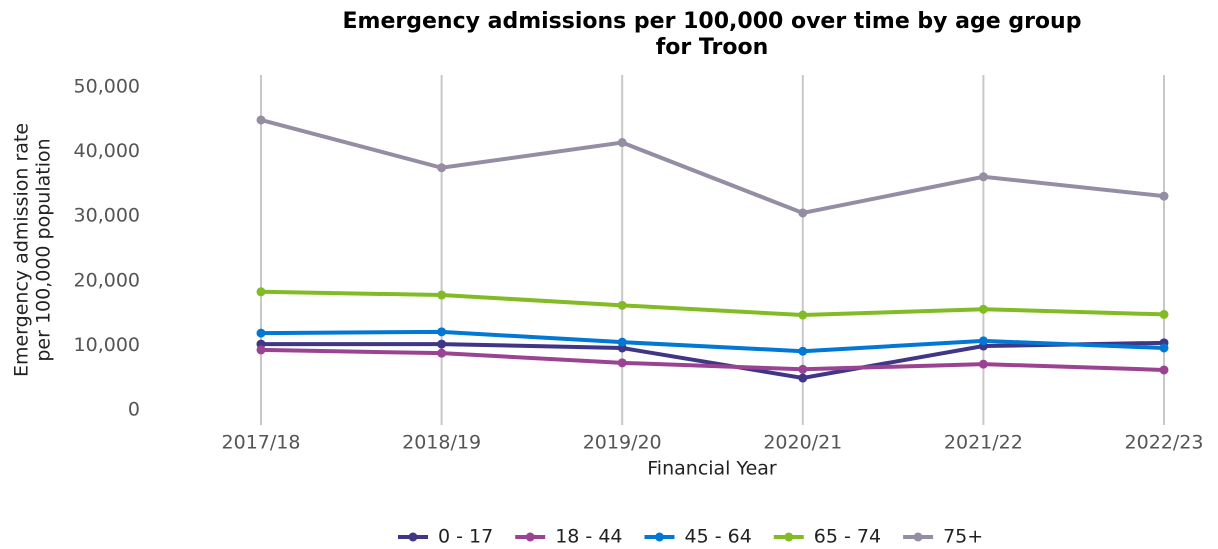  I want to click on chart-title: for Troon, so click(712, 47).